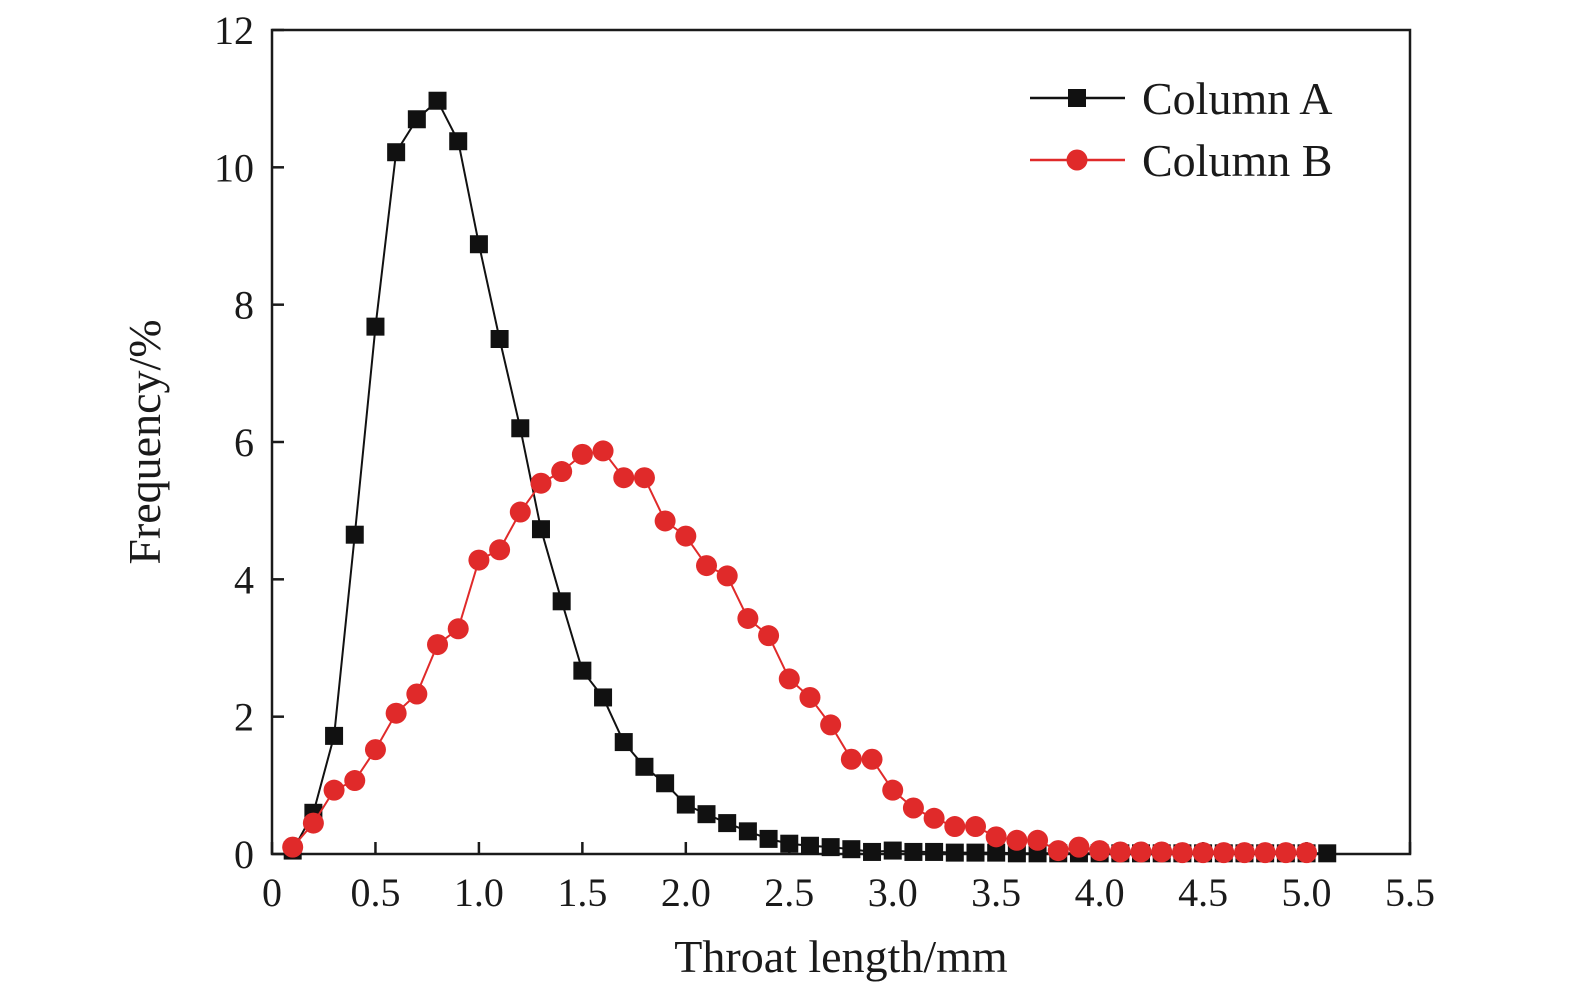 This screenshot has width=1575, height=994. I want to click on y-tick-label: 10, so click(234, 167).